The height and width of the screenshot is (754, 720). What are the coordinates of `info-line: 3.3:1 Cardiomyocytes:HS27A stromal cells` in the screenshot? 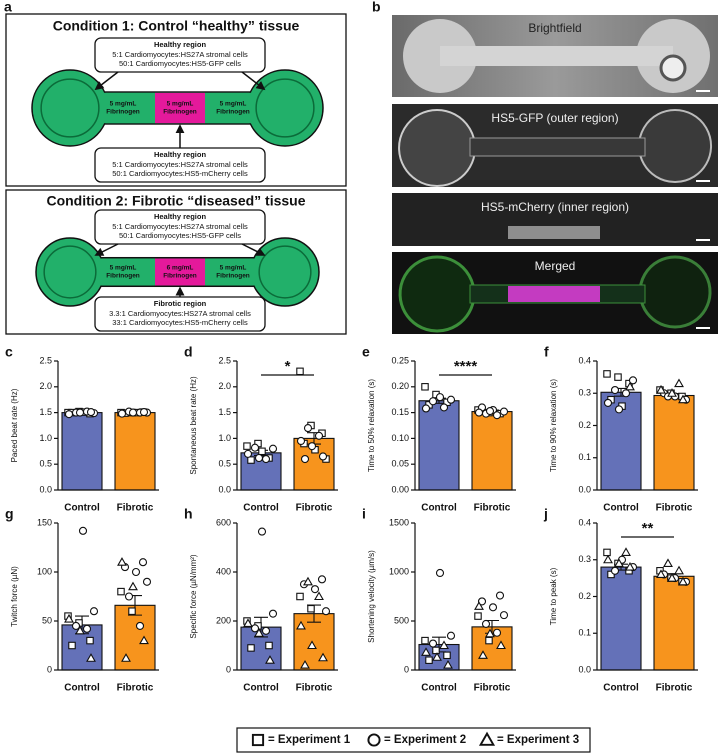 It's located at (180, 313).